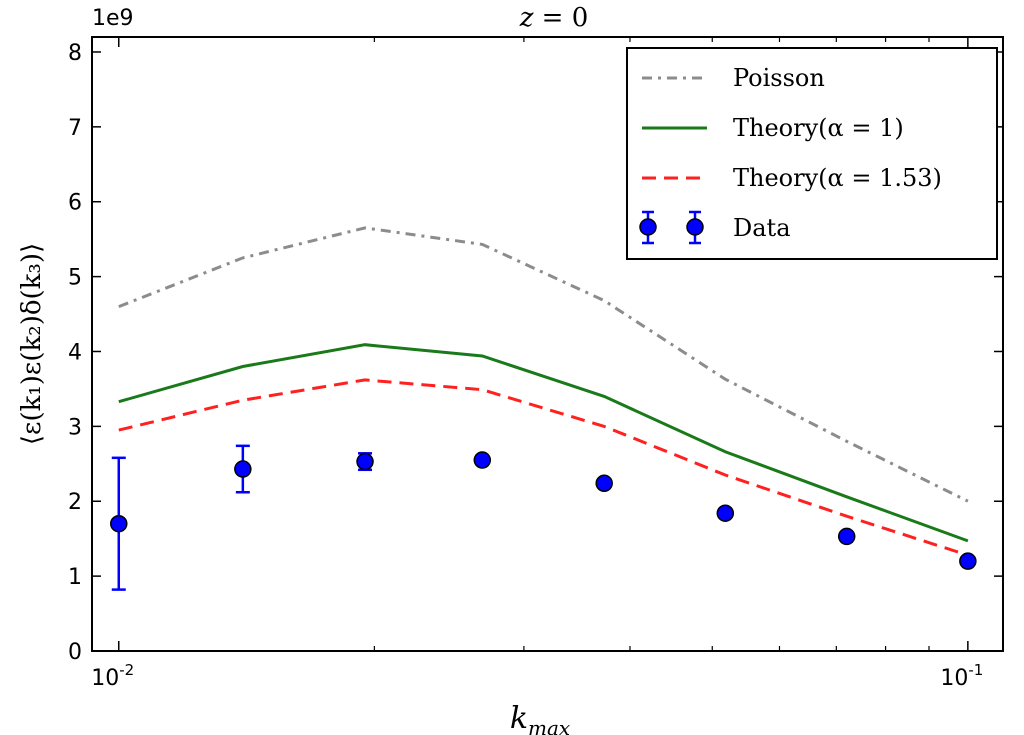  I want to click on legend-theory153-label: Theory(α = 1.53), so click(837, 178).